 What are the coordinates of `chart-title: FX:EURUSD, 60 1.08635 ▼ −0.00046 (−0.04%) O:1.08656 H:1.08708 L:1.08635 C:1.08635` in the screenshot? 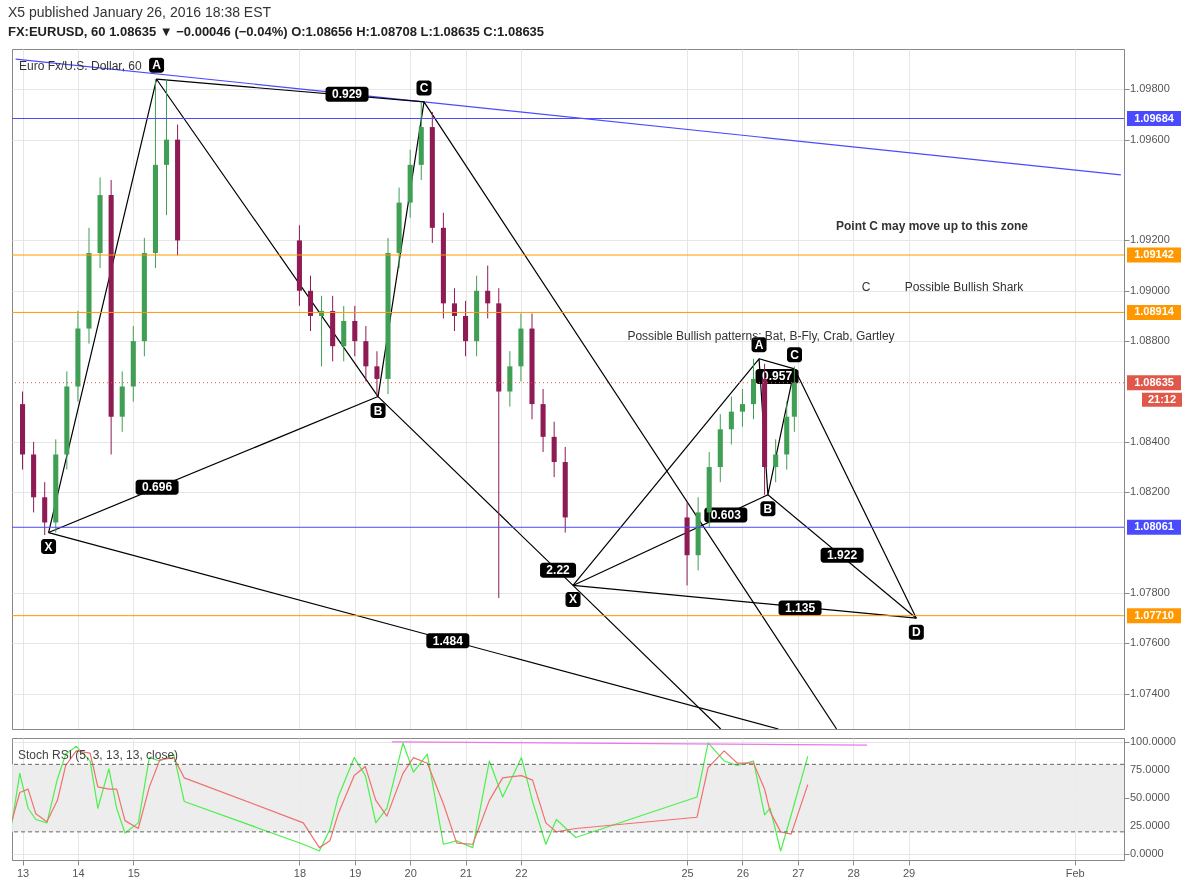 It's located at (276, 32).